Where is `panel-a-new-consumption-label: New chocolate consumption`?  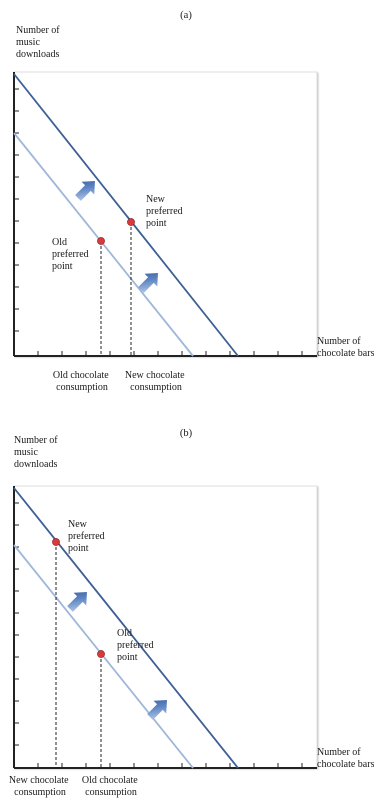 panel-a-new-consumption-label: New chocolate consumption is located at coordinates (156, 381).